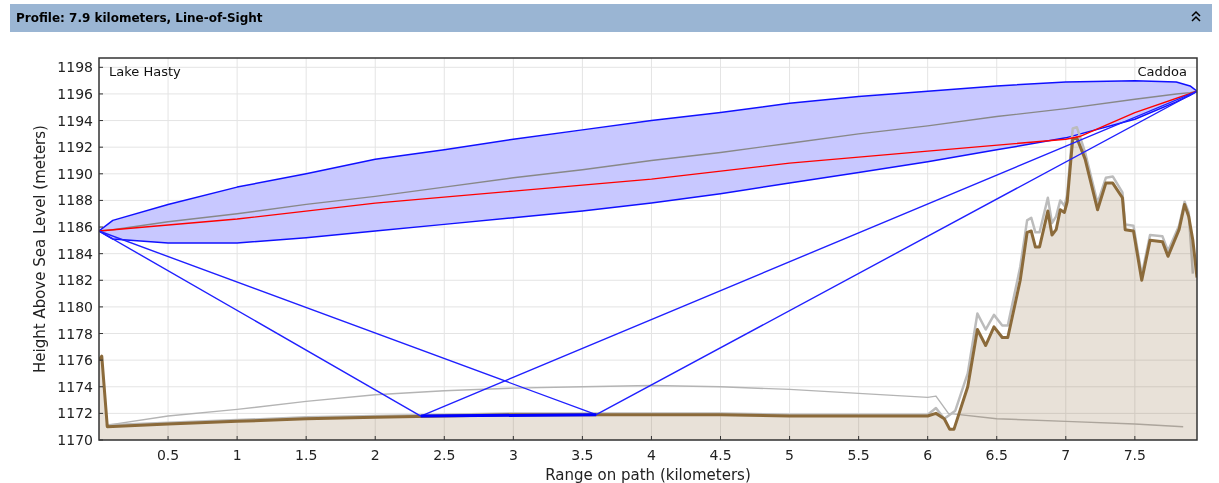 This screenshot has width=1219, height=483. Describe the element at coordinates (75, 173) in the screenshot. I see `y-tick-label: 1190` at that location.